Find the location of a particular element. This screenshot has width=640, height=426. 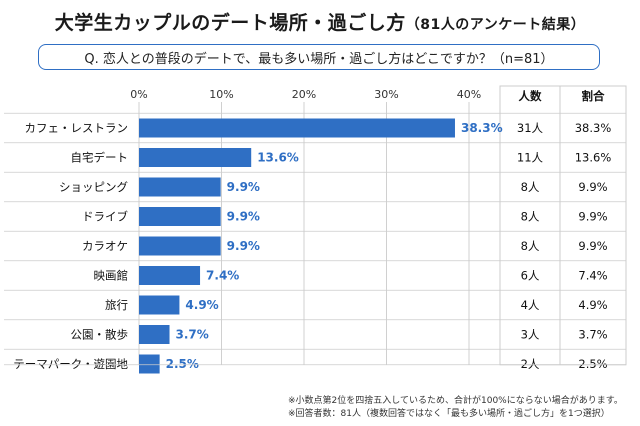

category-label: ドライブ is located at coordinates (105, 217).